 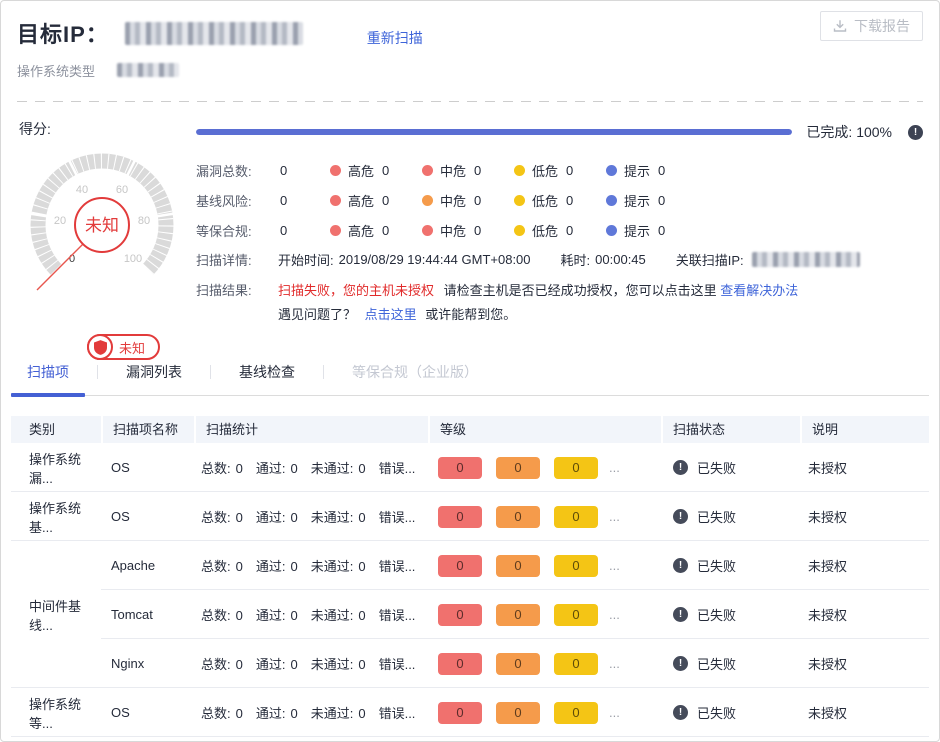 What do you see at coordinates (915, 132) in the screenshot?
I see `progress-info-icon` at bounding box center [915, 132].